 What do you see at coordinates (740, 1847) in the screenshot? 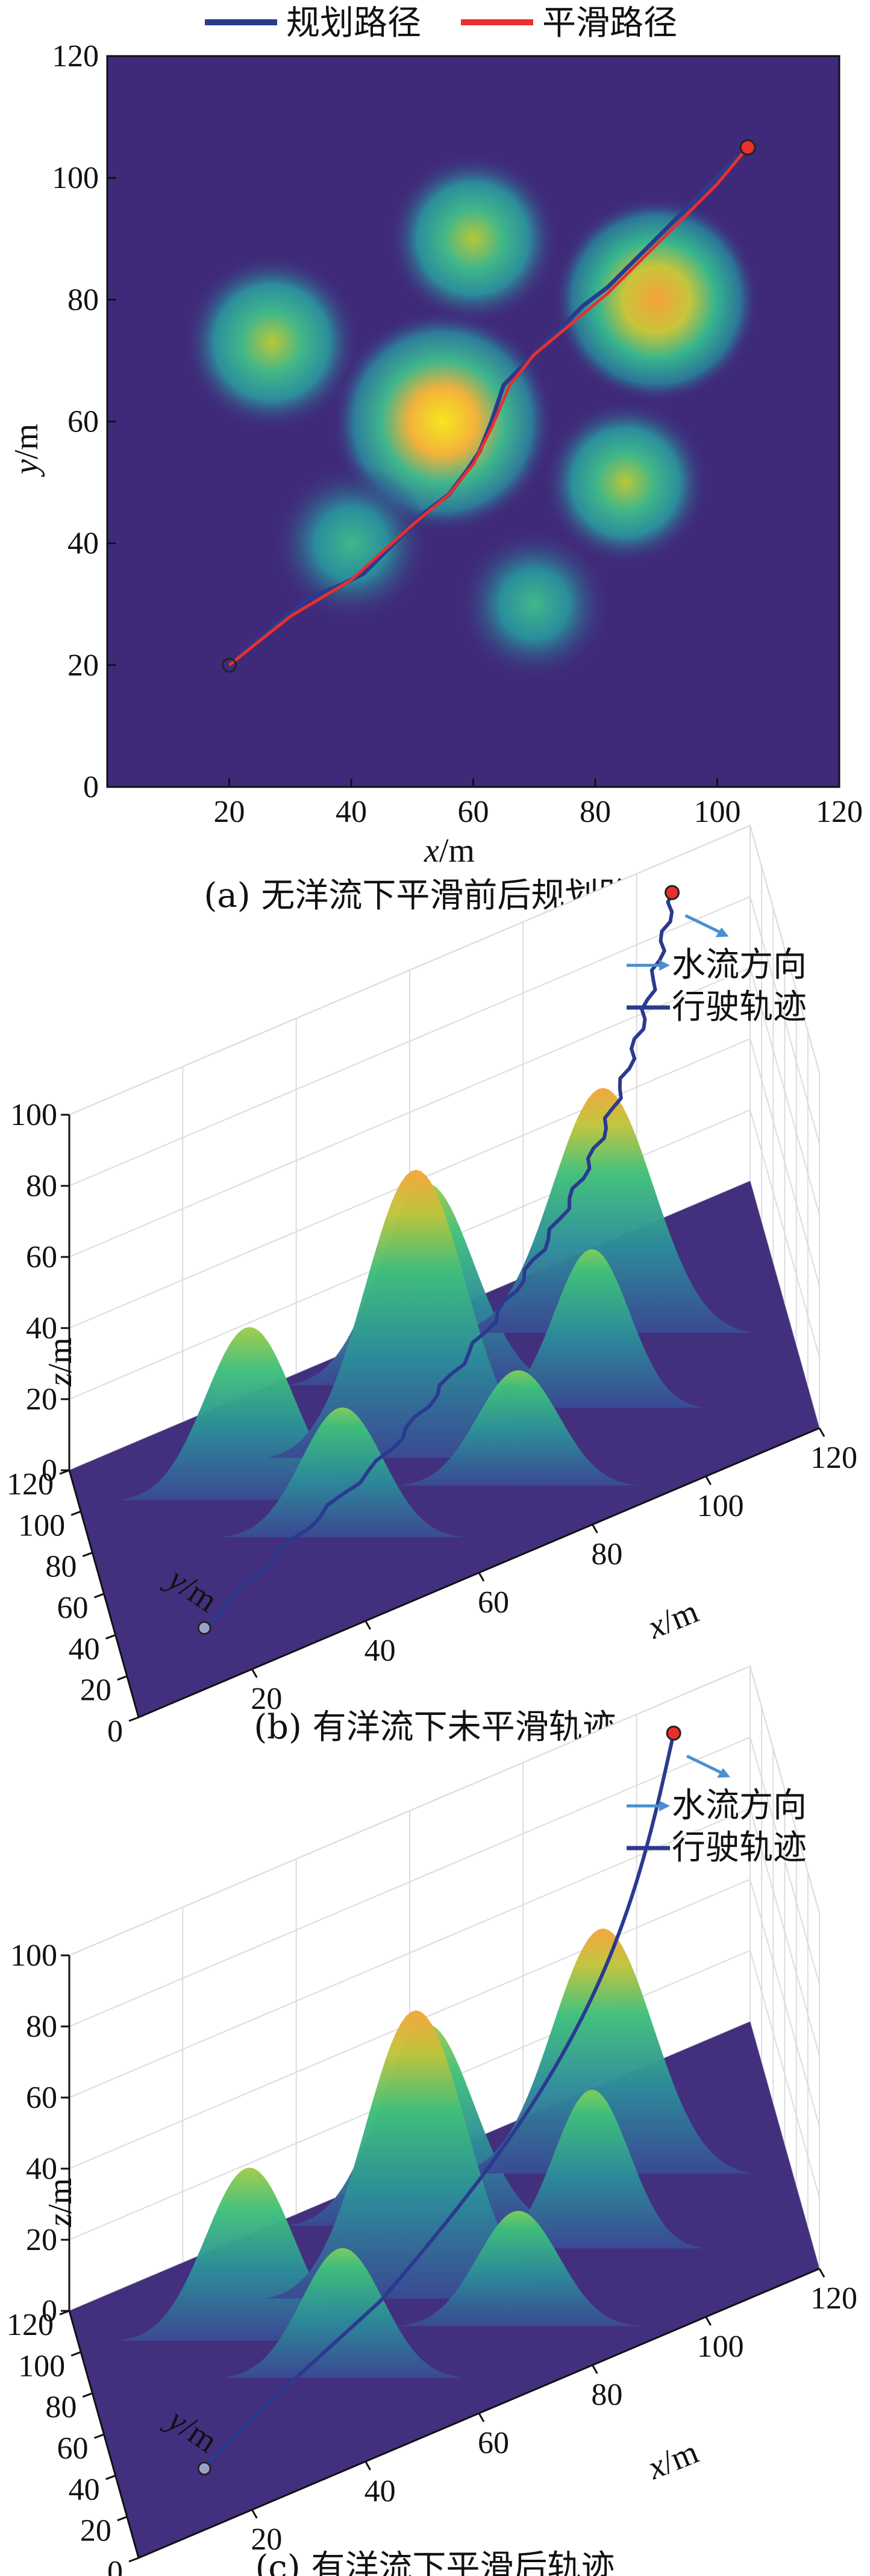
I see `legend-track-label: 行驶轨迹` at bounding box center [740, 1847].